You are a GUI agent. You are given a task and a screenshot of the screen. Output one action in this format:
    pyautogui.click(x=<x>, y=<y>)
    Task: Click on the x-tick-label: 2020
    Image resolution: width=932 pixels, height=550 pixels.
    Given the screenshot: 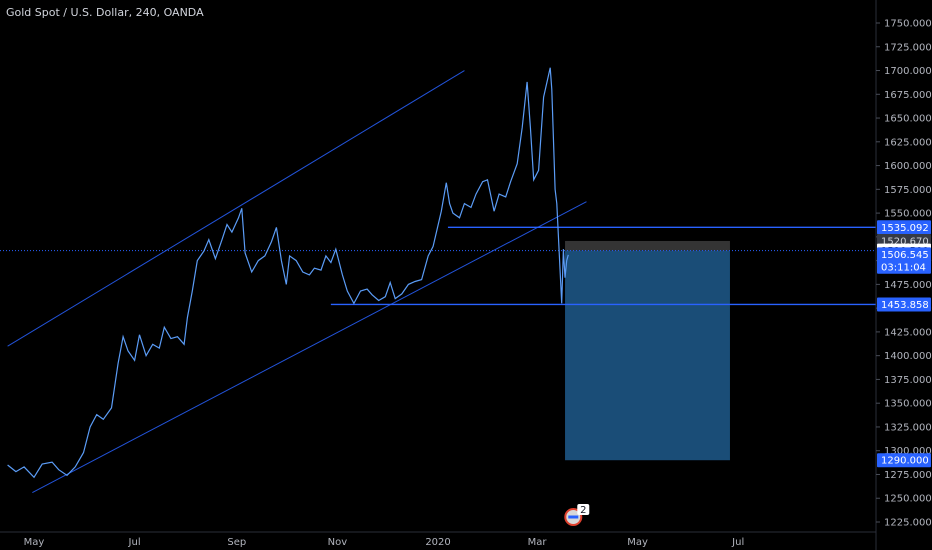 What is the action you would take?
    pyautogui.click(x=437, y=542)
    